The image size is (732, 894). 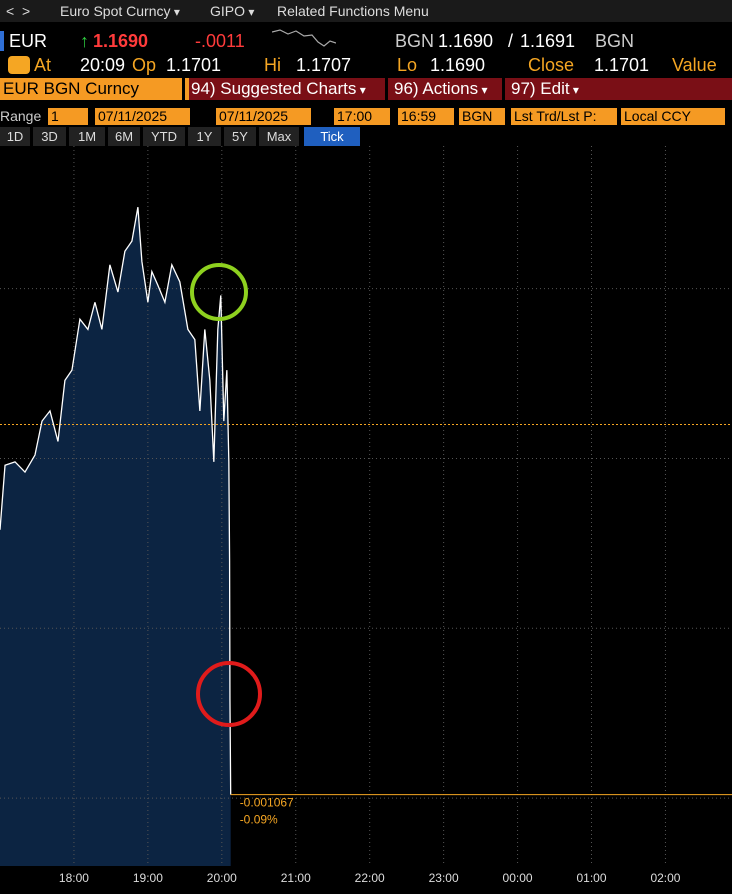 What do you see at coordinates (2, 41) in the screenshot?
I see `marker` at bounding box center [2, 41].